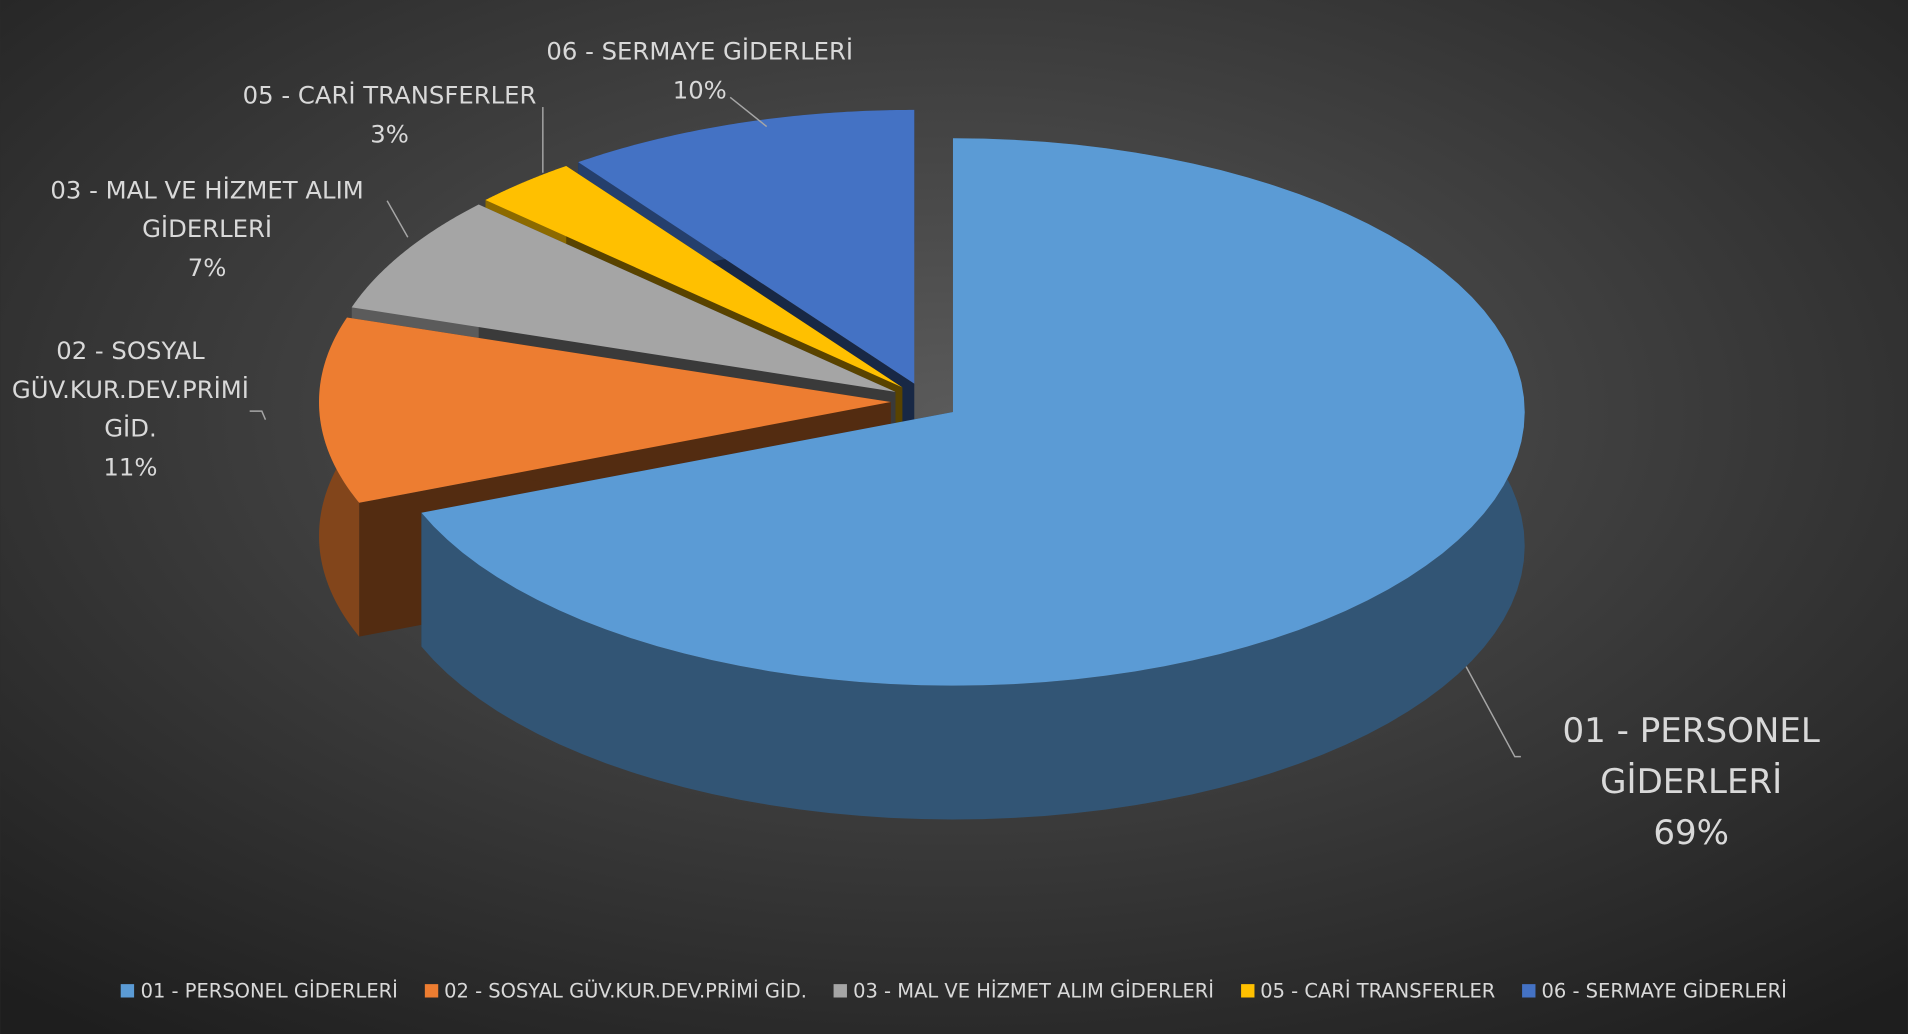 The image size is (1908, 1034). I want to click on data-label: 01 - PERSONEL GİDERLERİ 69%, so click(1691, 782).